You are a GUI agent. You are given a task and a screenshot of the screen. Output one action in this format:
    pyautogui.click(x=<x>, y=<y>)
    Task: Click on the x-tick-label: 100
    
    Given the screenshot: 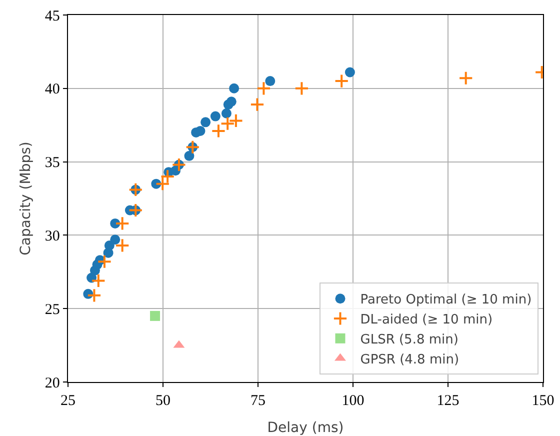 What is the action you would take?
    pyautogui.click(x=353, y=401)
    